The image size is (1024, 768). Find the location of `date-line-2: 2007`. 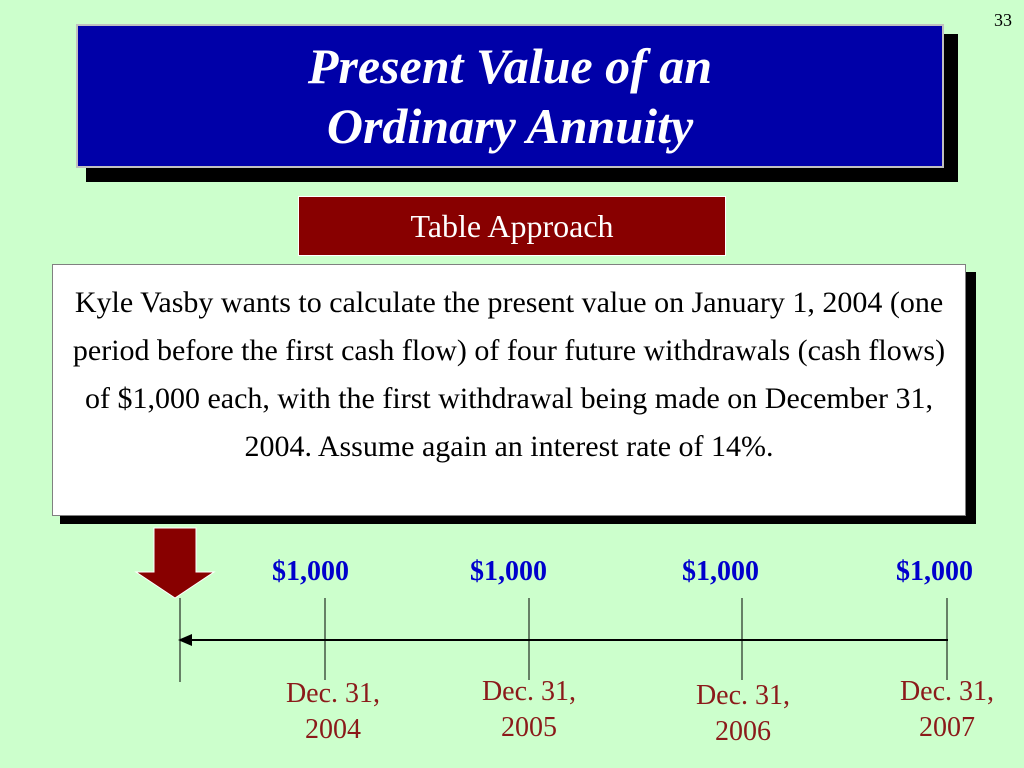

date-line-2: 2007 is located at coordinates (947, 727).